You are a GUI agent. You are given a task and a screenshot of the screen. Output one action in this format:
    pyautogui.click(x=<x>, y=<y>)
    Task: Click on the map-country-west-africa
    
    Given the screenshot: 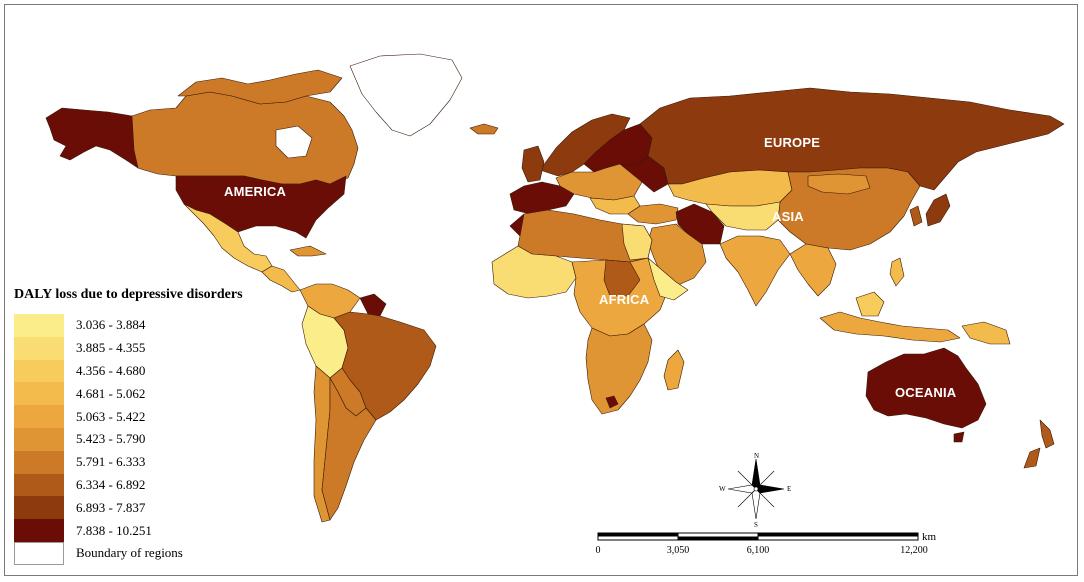 What is the action you would take?
    pyautogui.click(x=534, y=272)
    